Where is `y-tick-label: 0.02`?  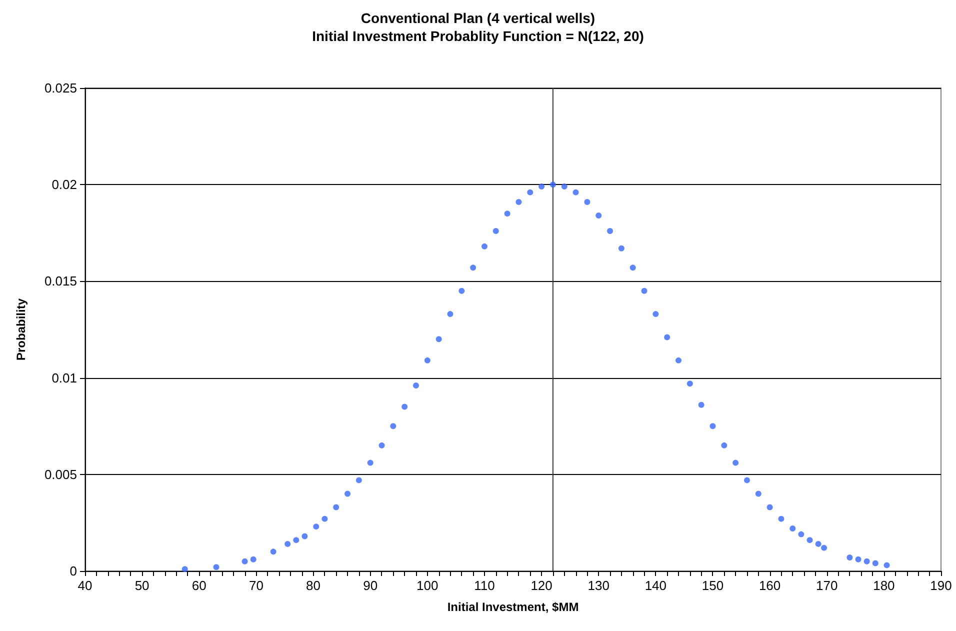 y-tick-label: 0.02 is located at coordinates (64, 184).